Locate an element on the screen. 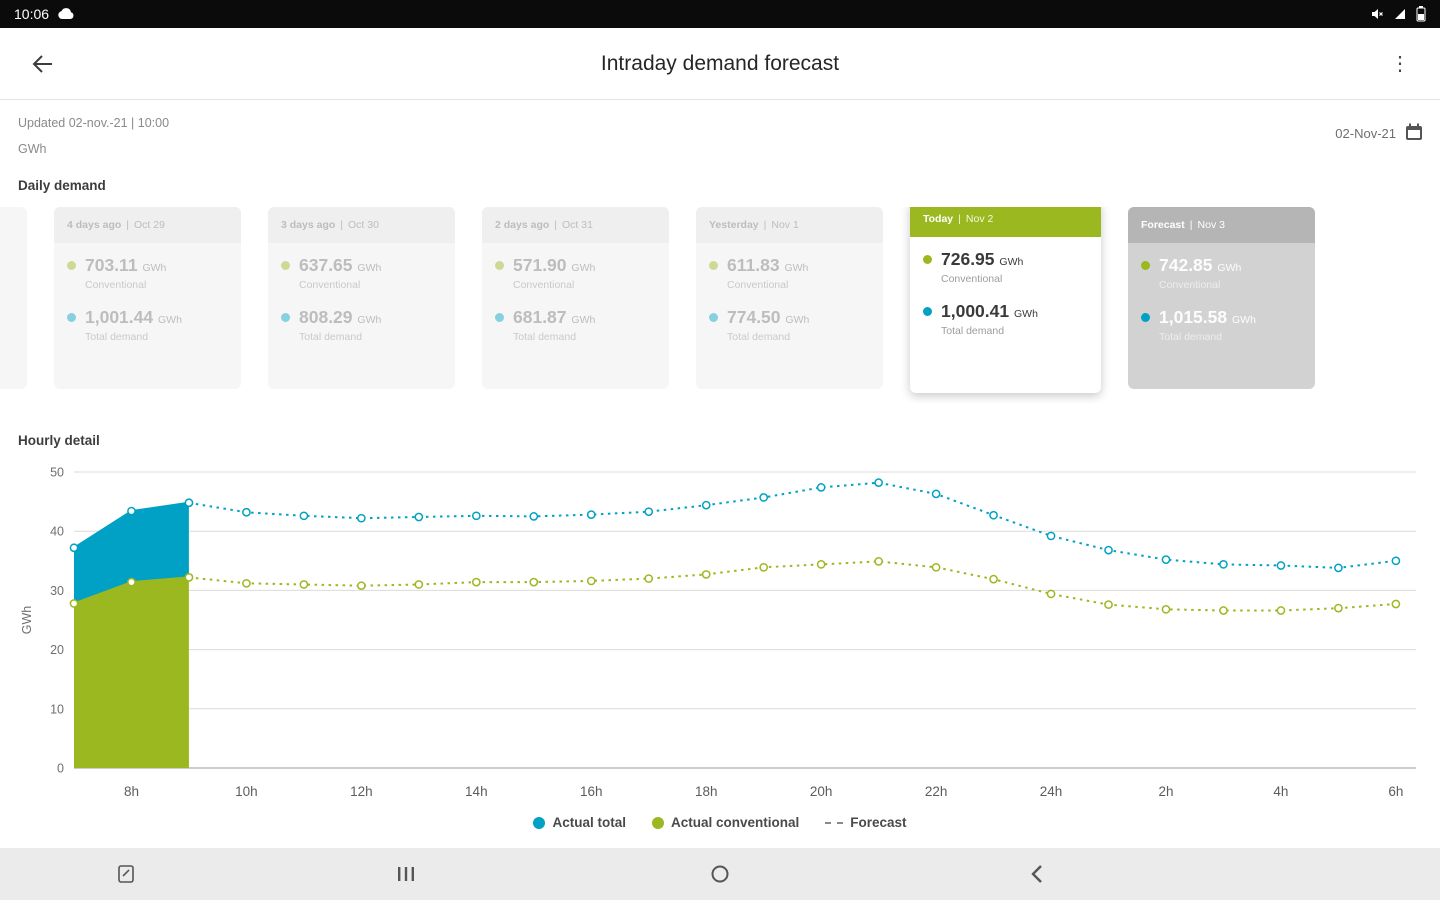 This screenshot has height=900, width=1440. conventional-row: 726.95 GWh Conventional is located at coordinates (1005, 267).